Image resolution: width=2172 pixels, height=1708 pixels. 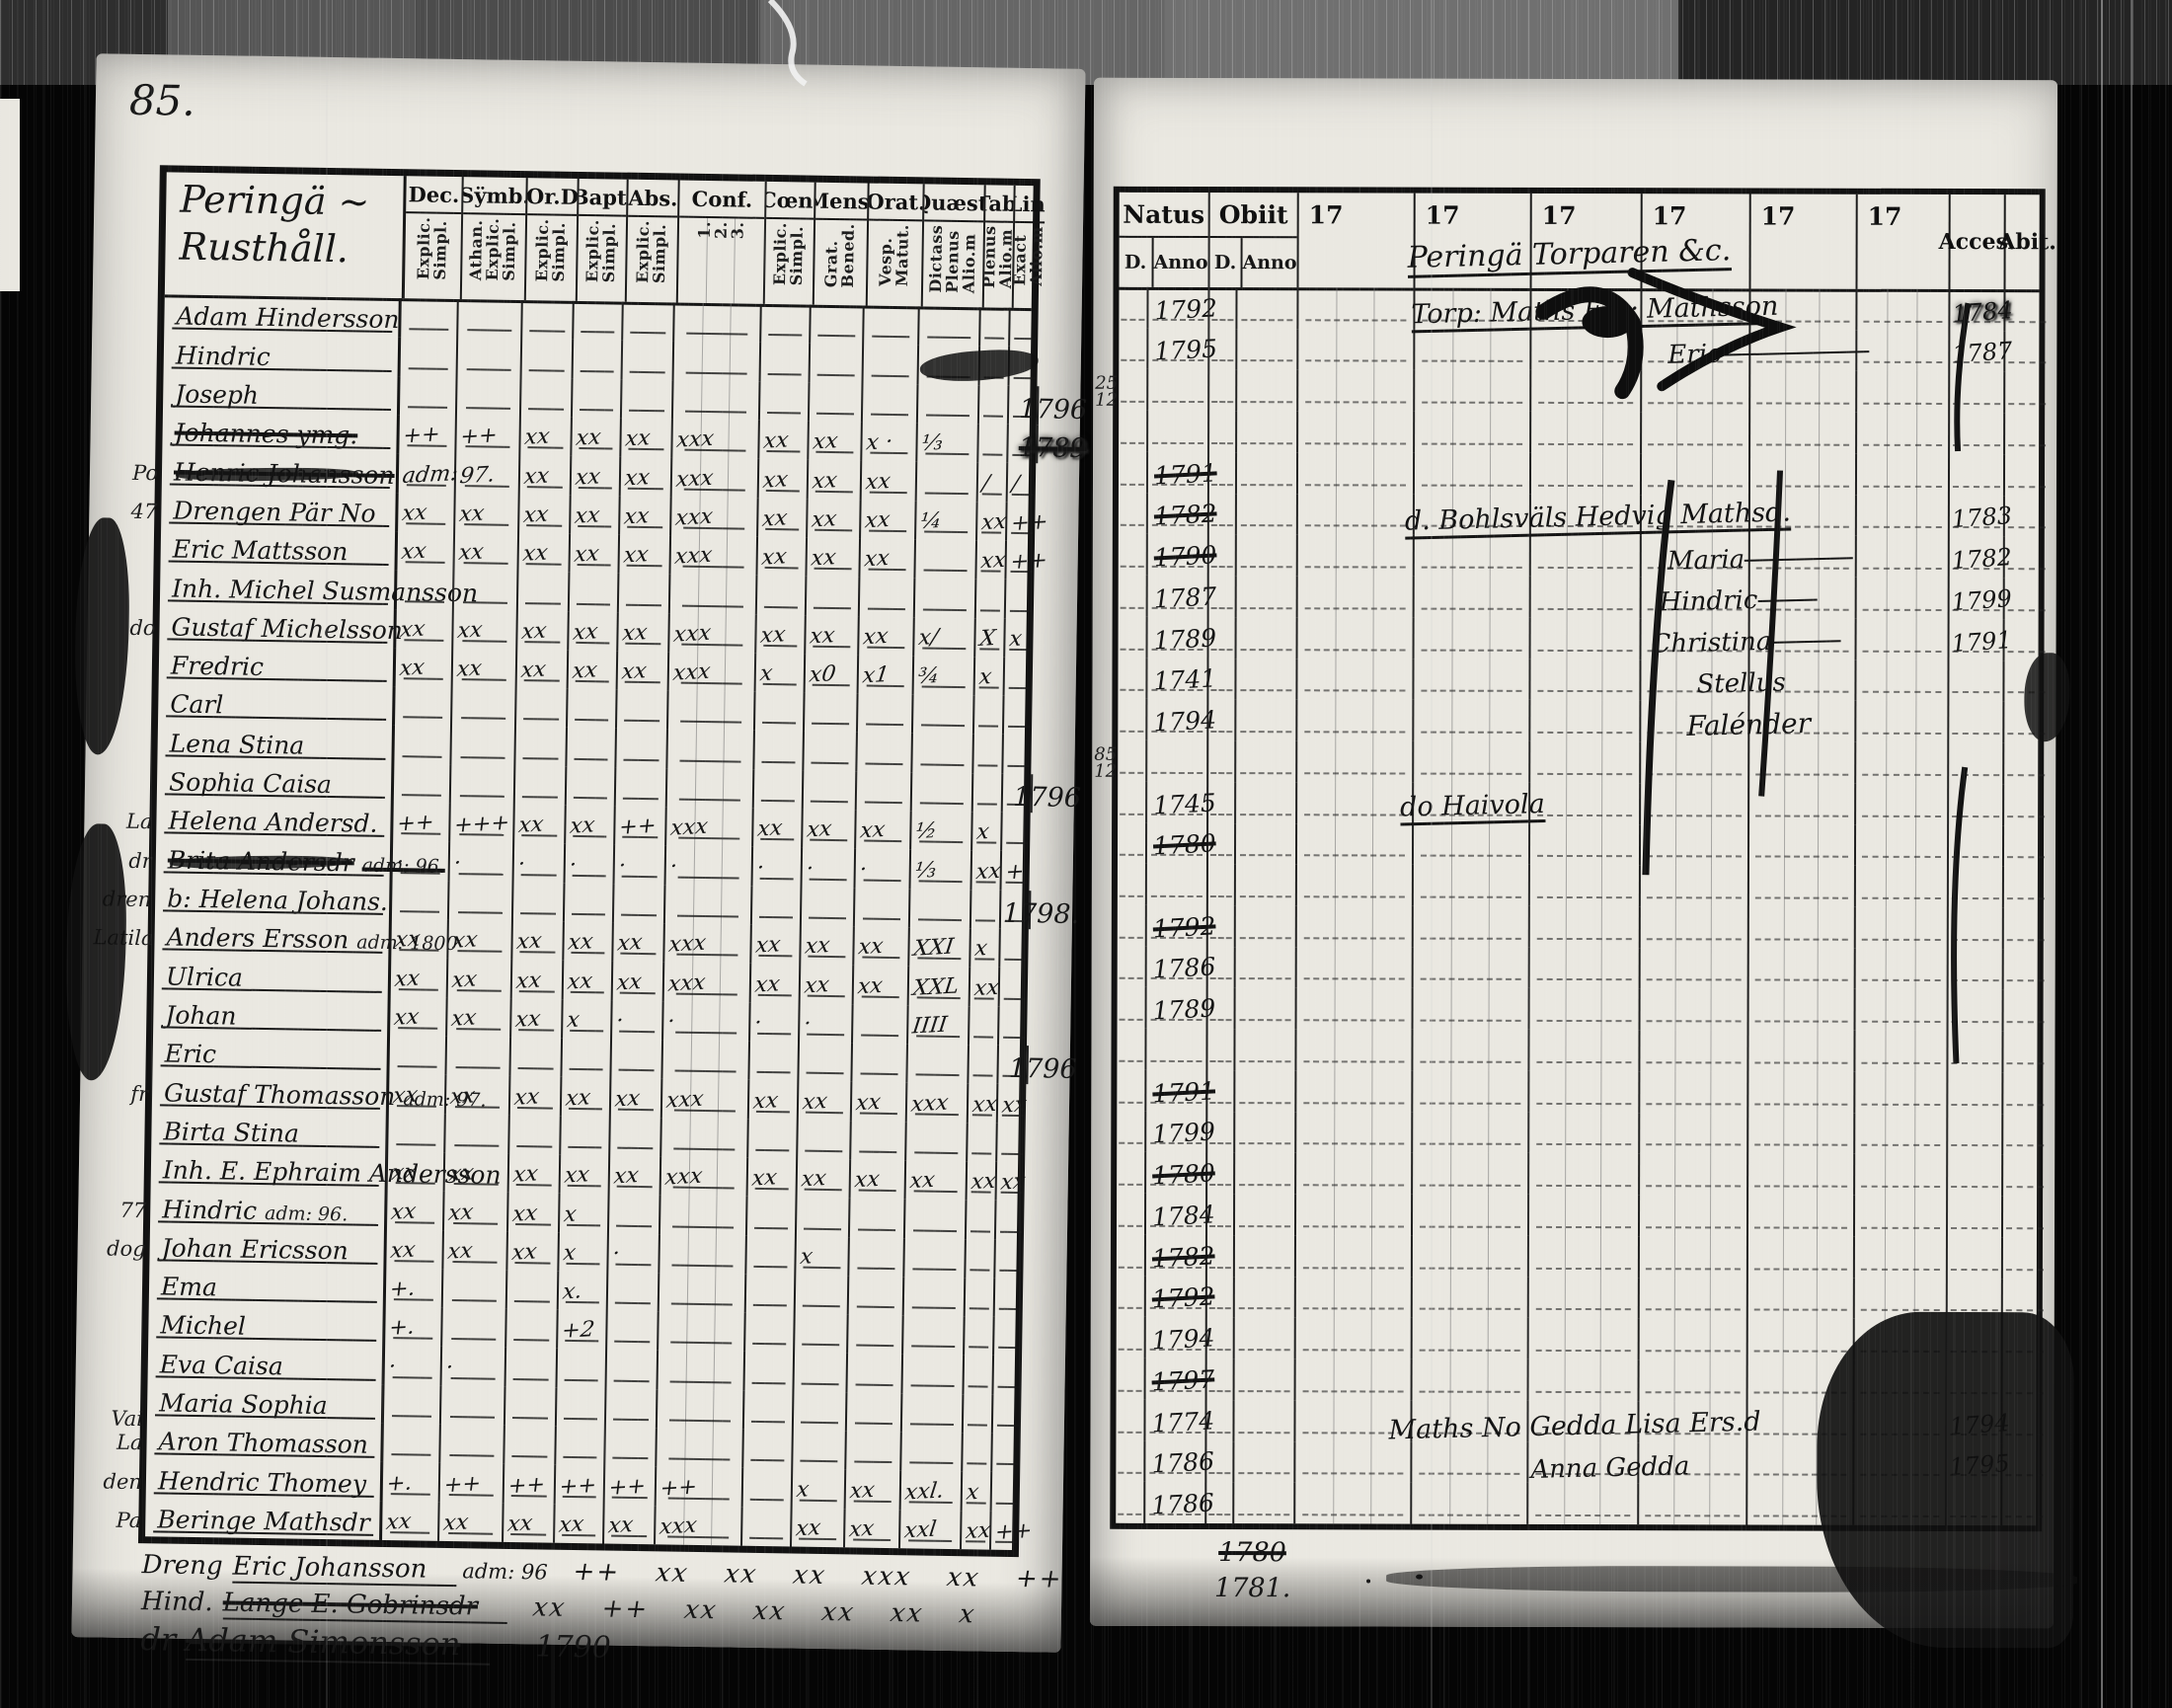 What do you see at coordinates (1185, 515) in the screenshot?
I see `natus-year: 1782` at bounding box center [1185, 515].